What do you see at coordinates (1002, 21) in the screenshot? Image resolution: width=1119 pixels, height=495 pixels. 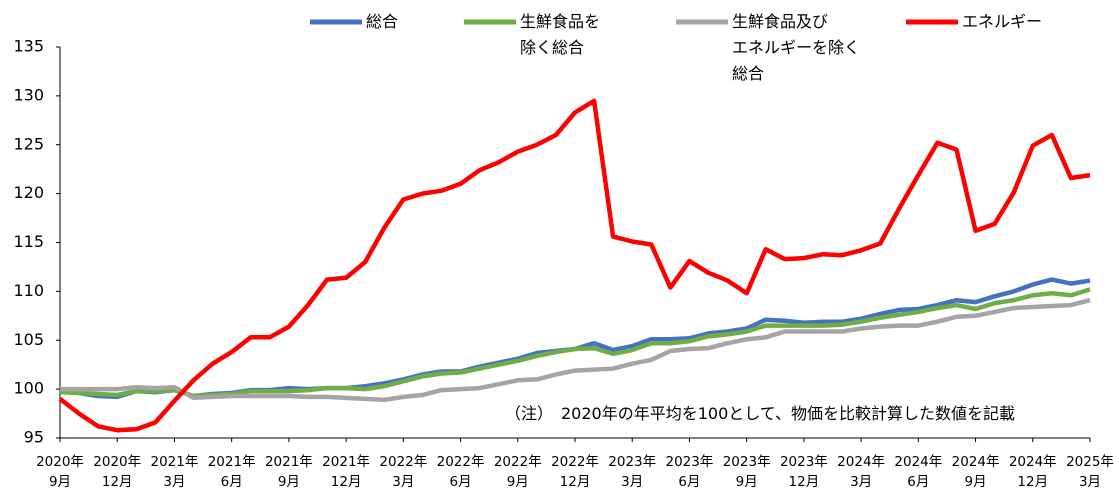 I see `legend-label: エネルギー` at bounding box center [1002, 21].